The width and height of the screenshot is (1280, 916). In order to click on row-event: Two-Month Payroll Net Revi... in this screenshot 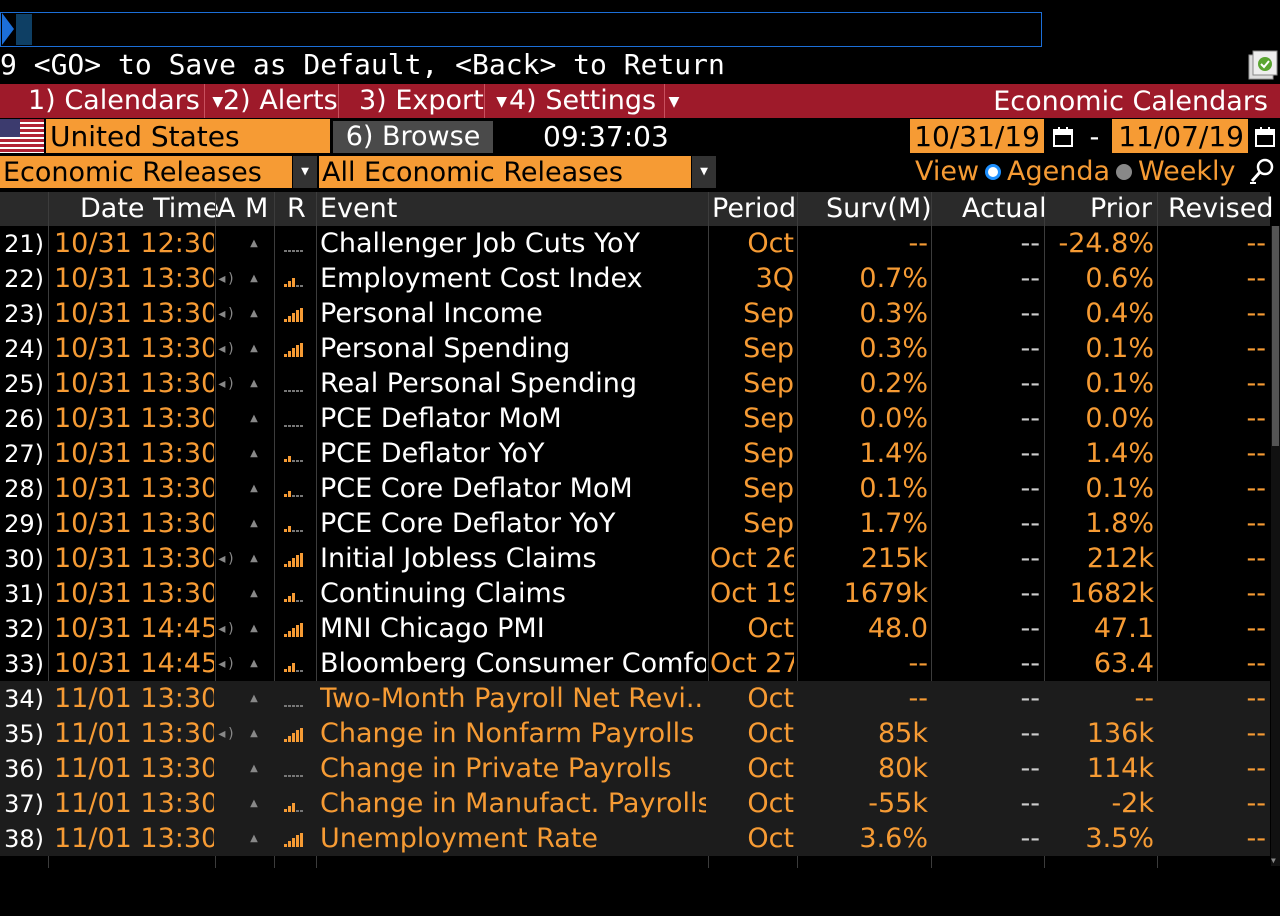, I will do `click(513, 698)`.